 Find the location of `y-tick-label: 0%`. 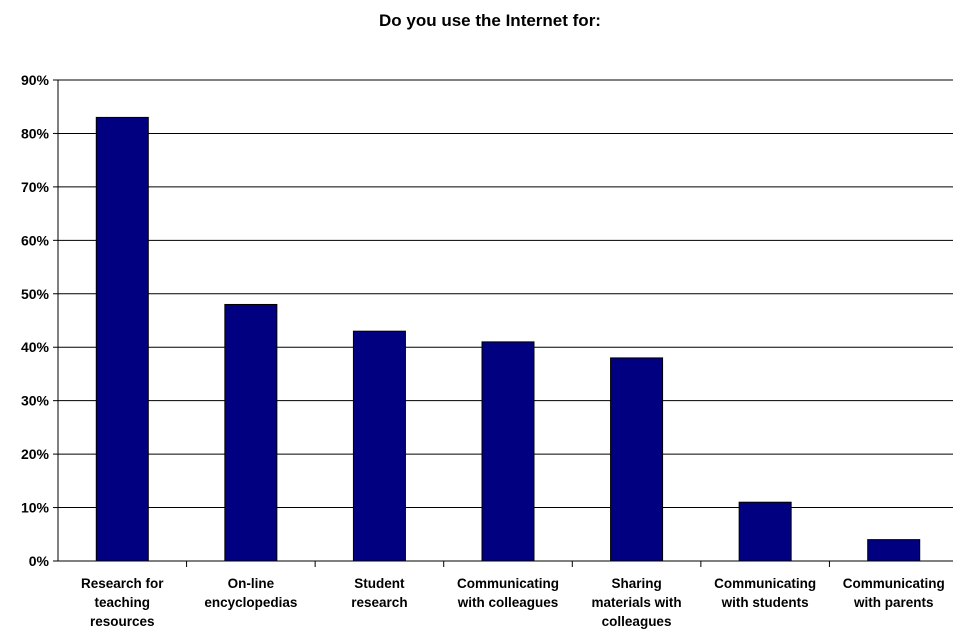

y-tick-label: 0% is located at coordinates (39, 561).